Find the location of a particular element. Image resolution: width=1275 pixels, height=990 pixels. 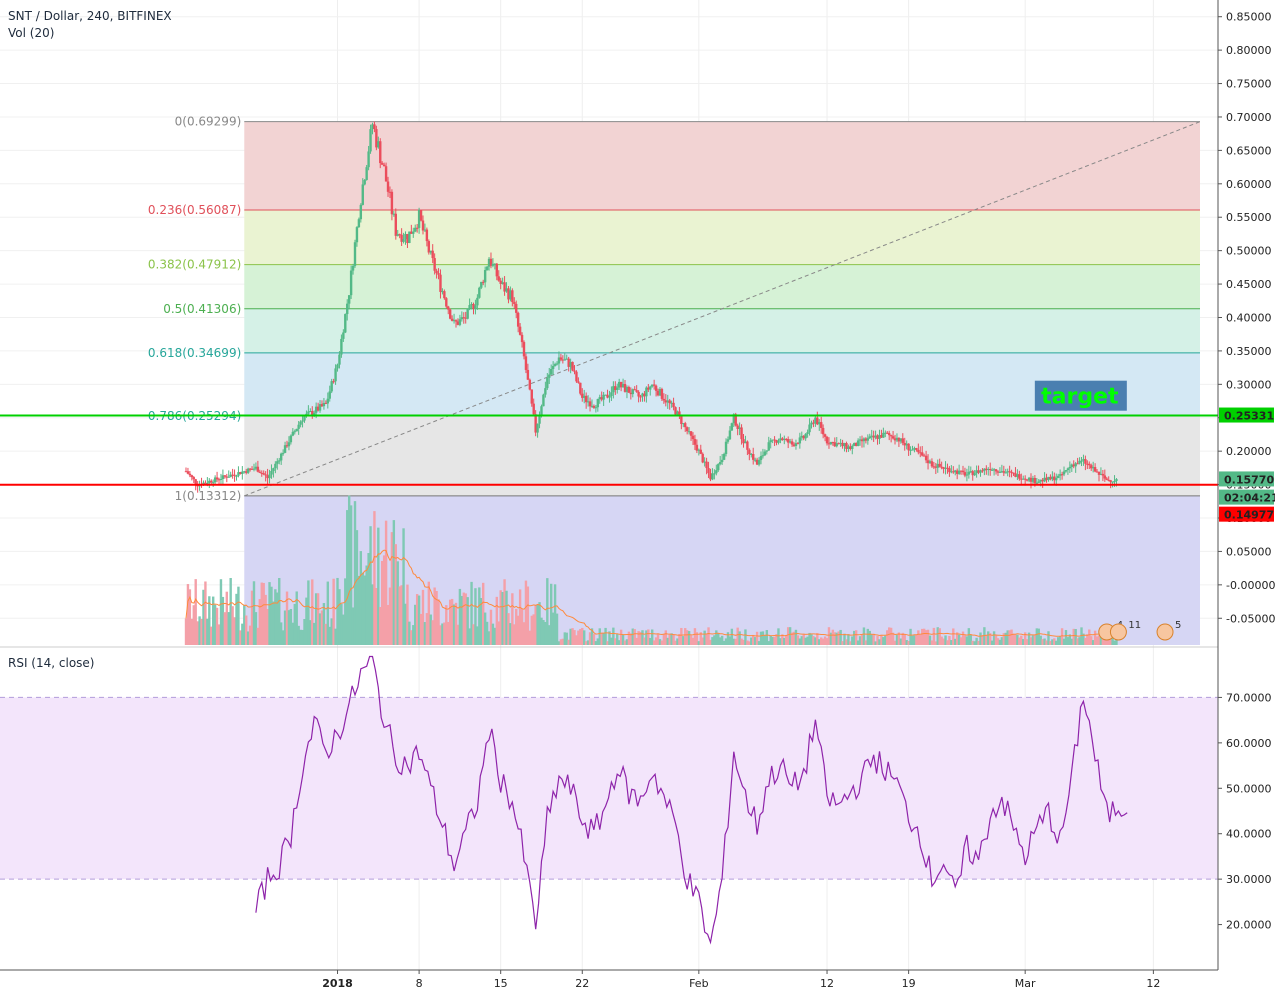

price-badge-label: 0.14977 is located at coordinates (1249, 515).